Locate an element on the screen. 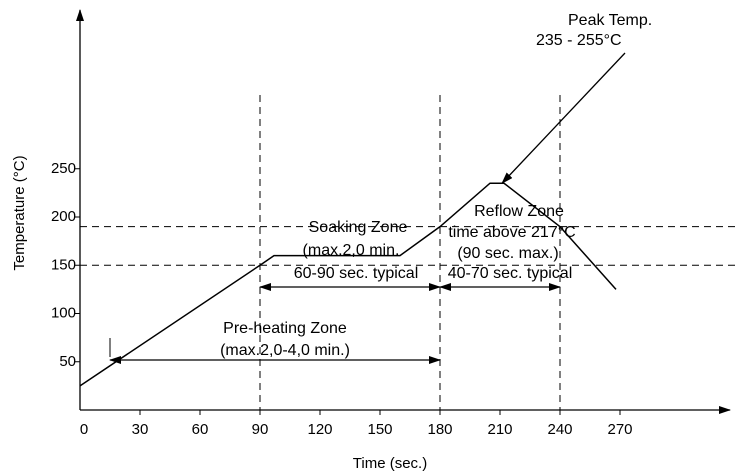  preheat-label-line2: (max.2,0-4,0 min.) is located at coordinates (285, 350).